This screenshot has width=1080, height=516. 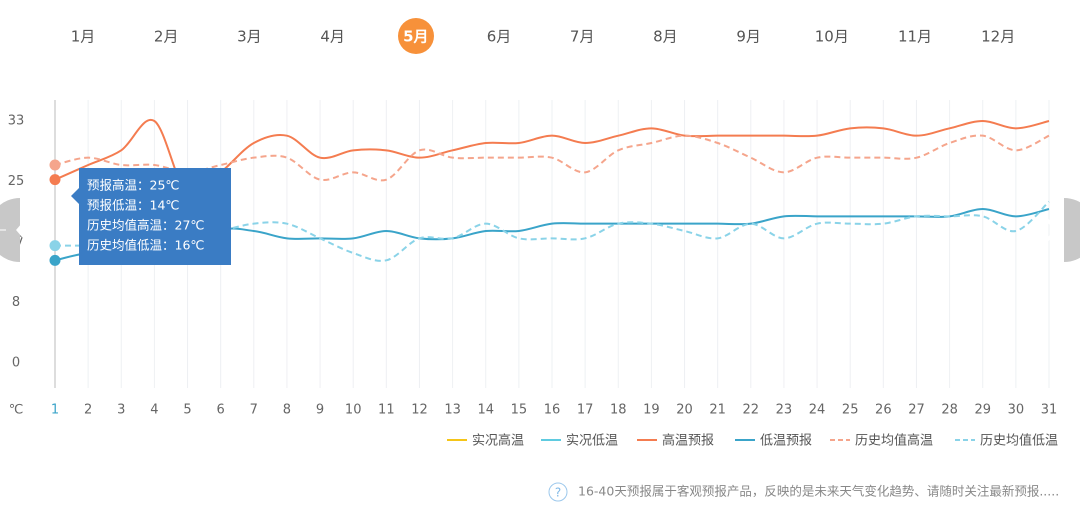 I want to click on x-tick-label: 25, so click(x=850, y=410).